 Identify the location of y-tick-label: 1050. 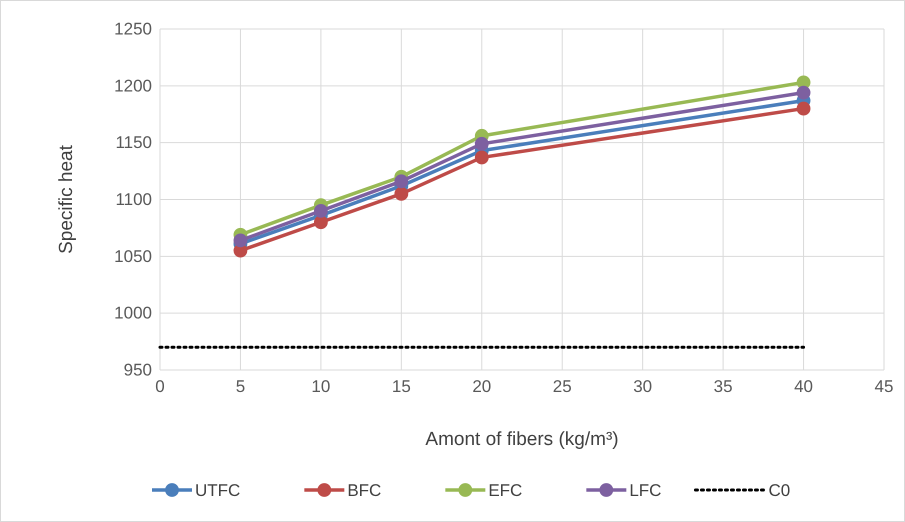
(133, 256).